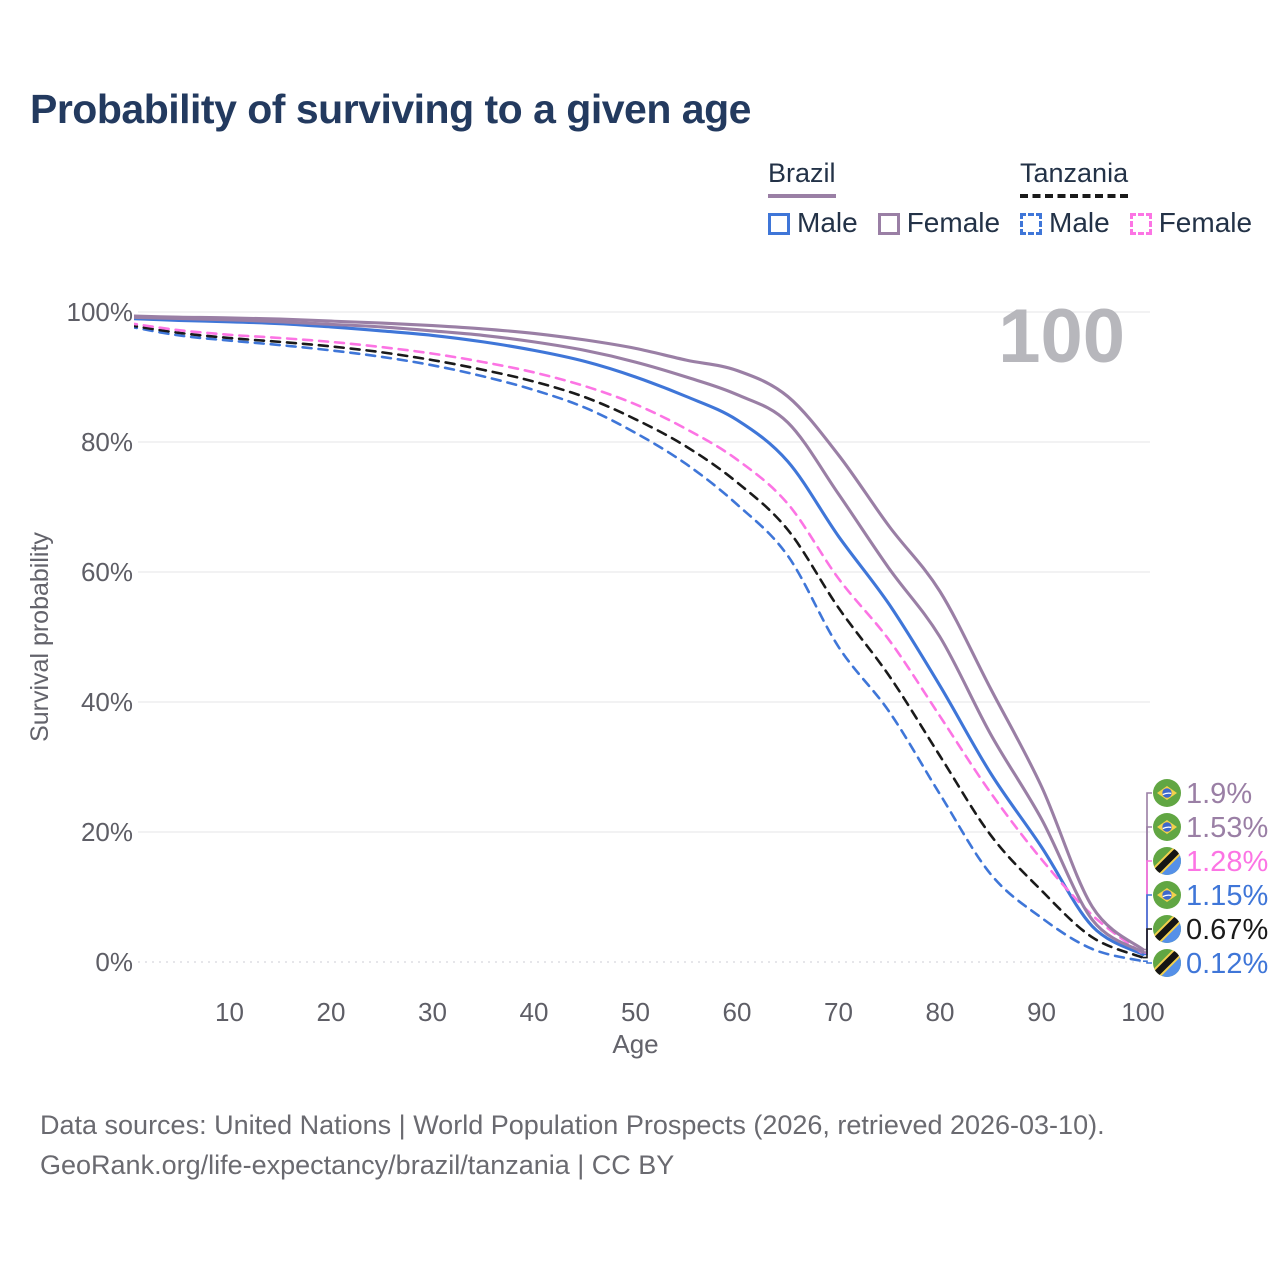 The image size is (1280, 1280). Describe the element at coordinates (390, 109) in the screenshot. I see `chart-title: Probability of surviving to a given age` at that location.